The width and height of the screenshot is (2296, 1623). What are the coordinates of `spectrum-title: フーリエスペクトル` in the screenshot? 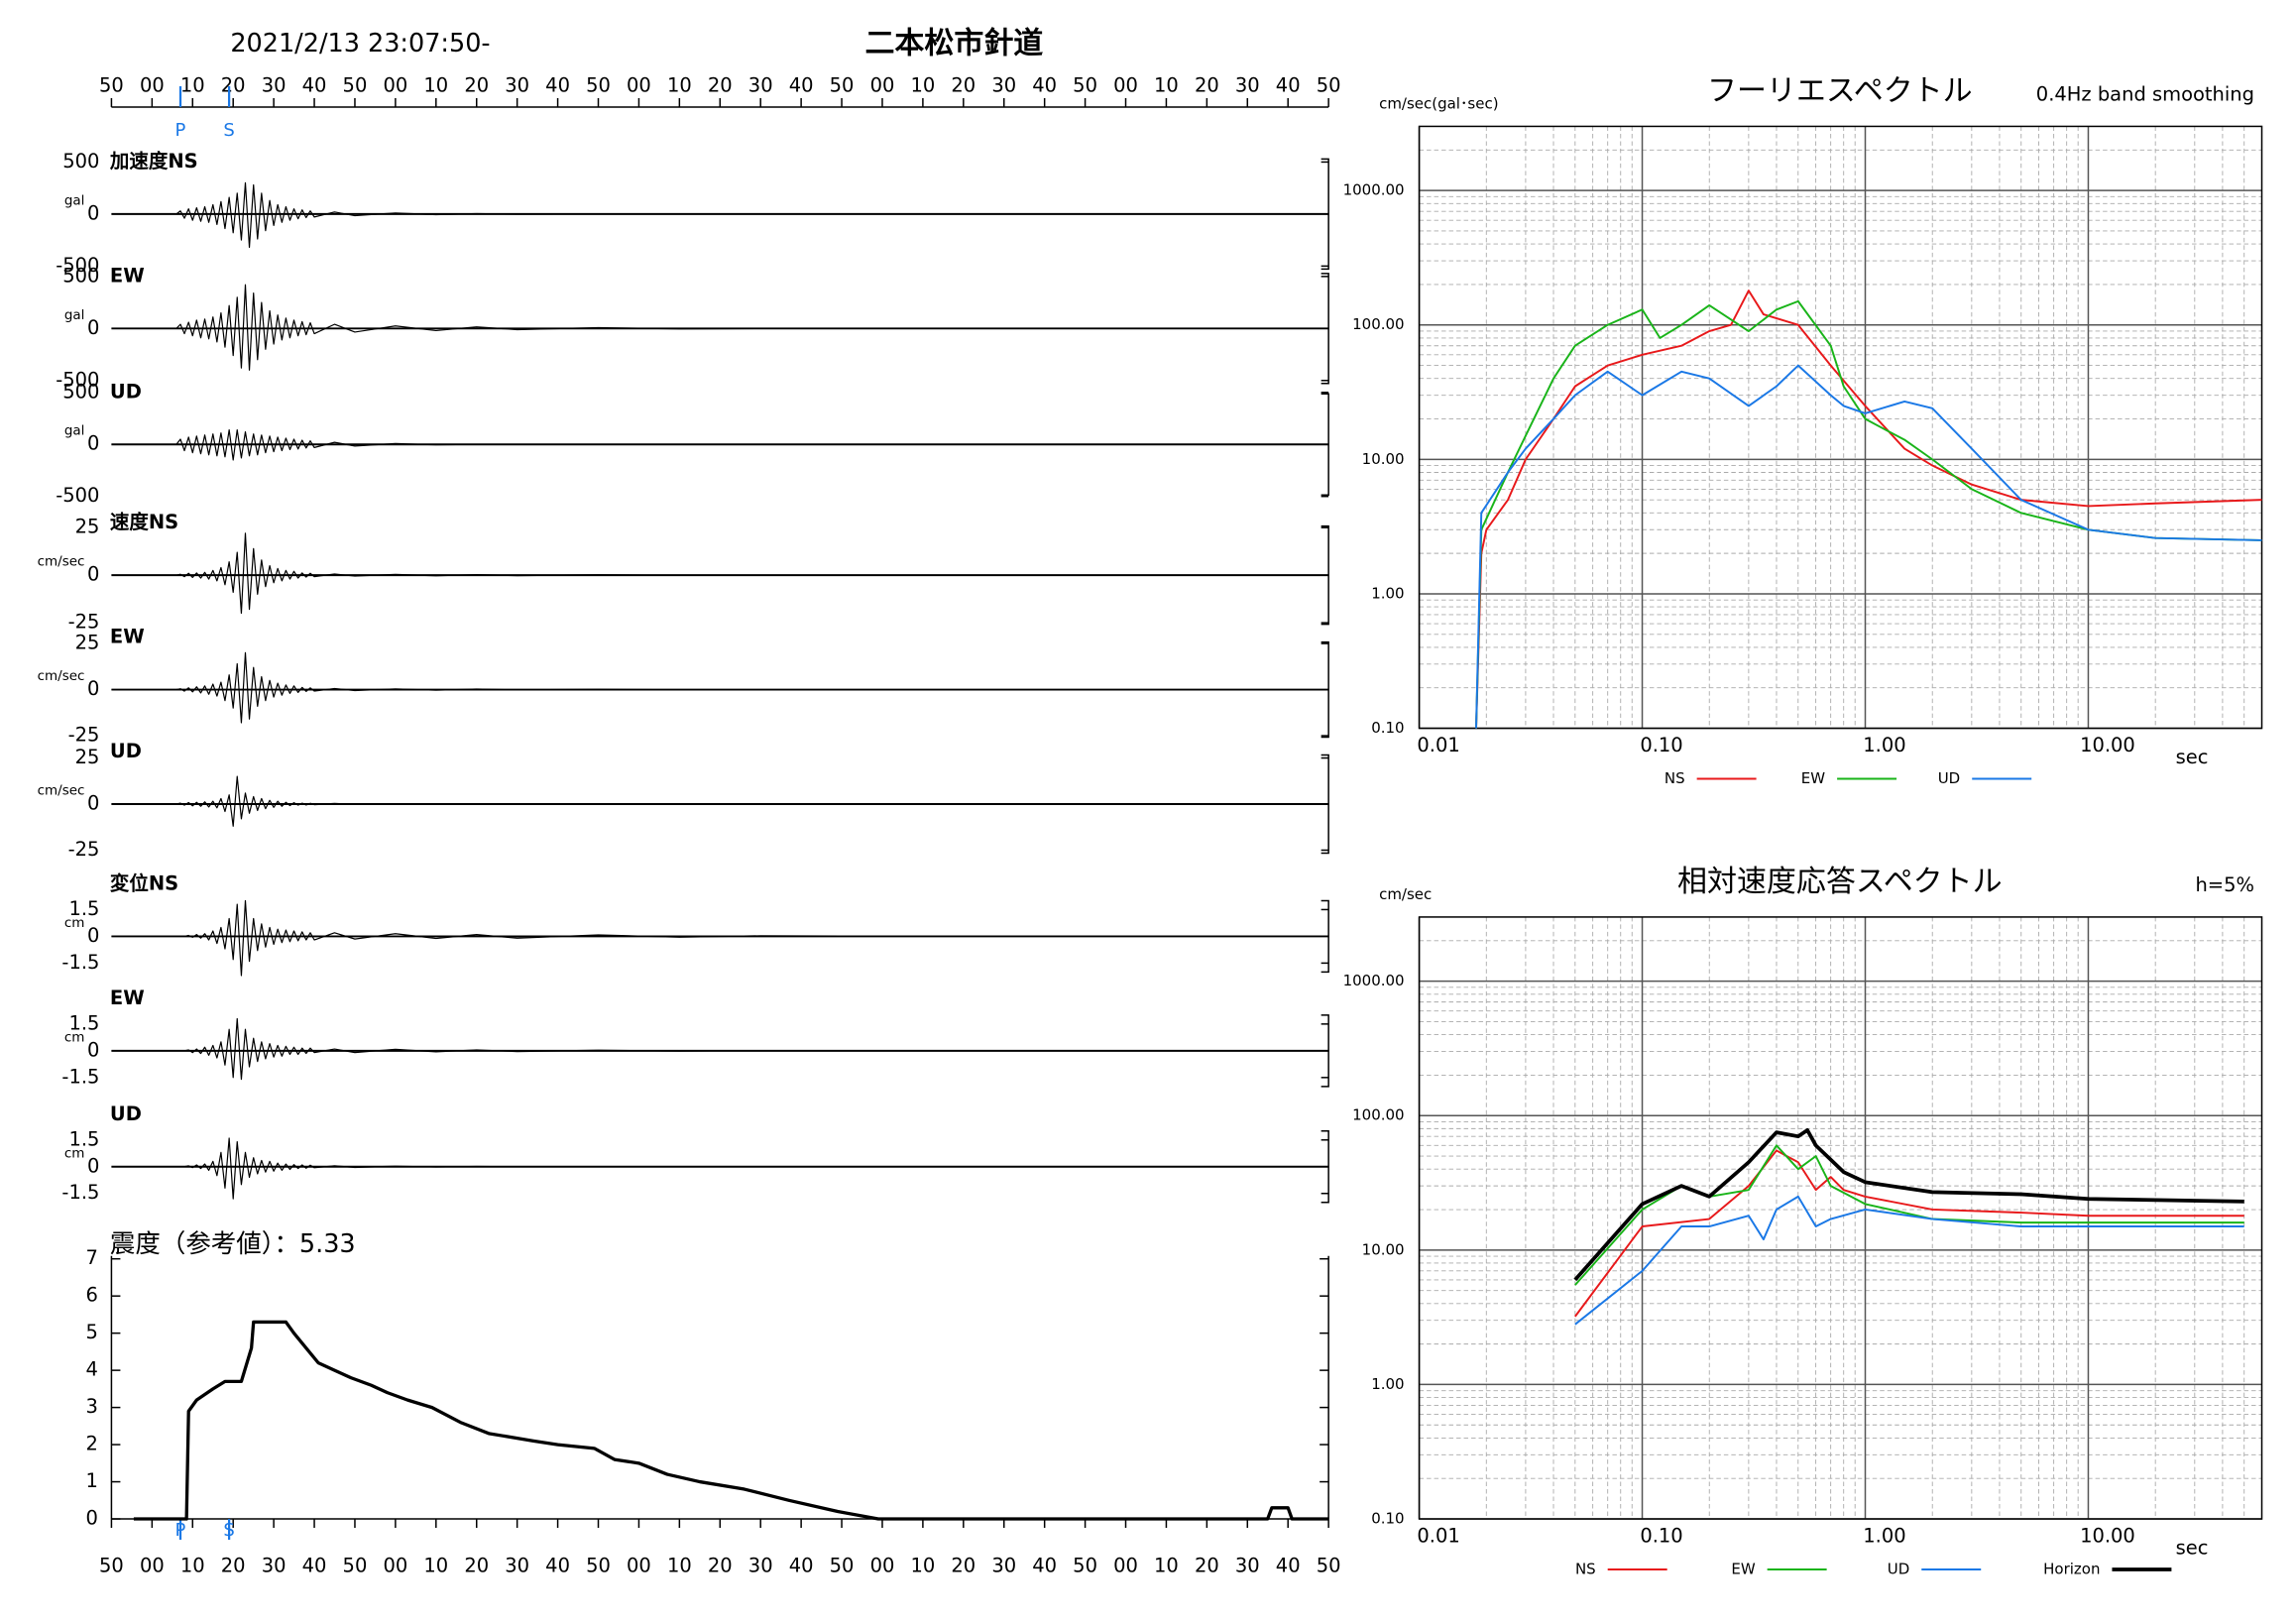 It's located at (1840, 90).